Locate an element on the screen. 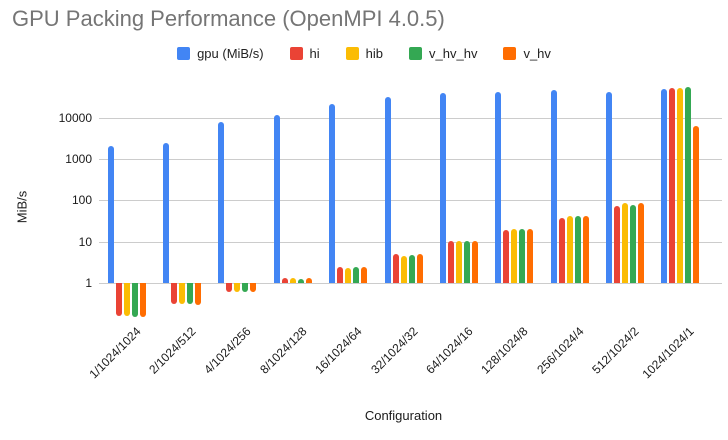 The height and width of the screenshot is (440, 728). legend-label: hib is located at coordinates (374, 53).